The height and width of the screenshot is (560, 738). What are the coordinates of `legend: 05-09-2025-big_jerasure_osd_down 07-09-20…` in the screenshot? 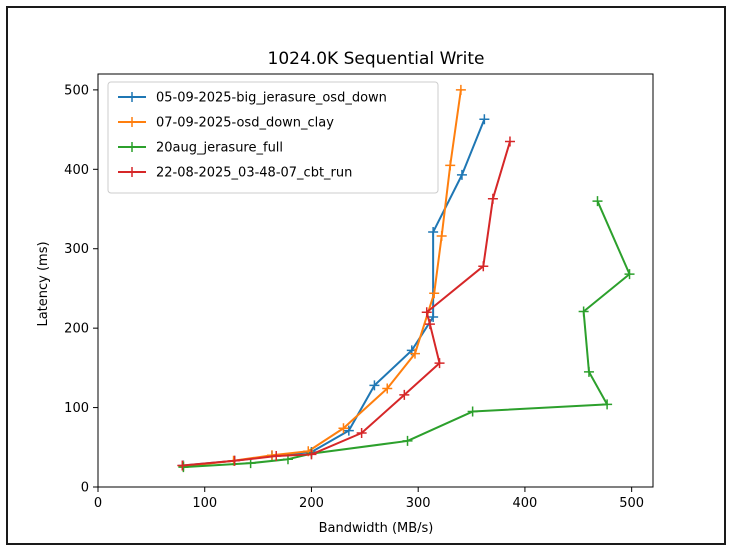 It's located at (273, 137).